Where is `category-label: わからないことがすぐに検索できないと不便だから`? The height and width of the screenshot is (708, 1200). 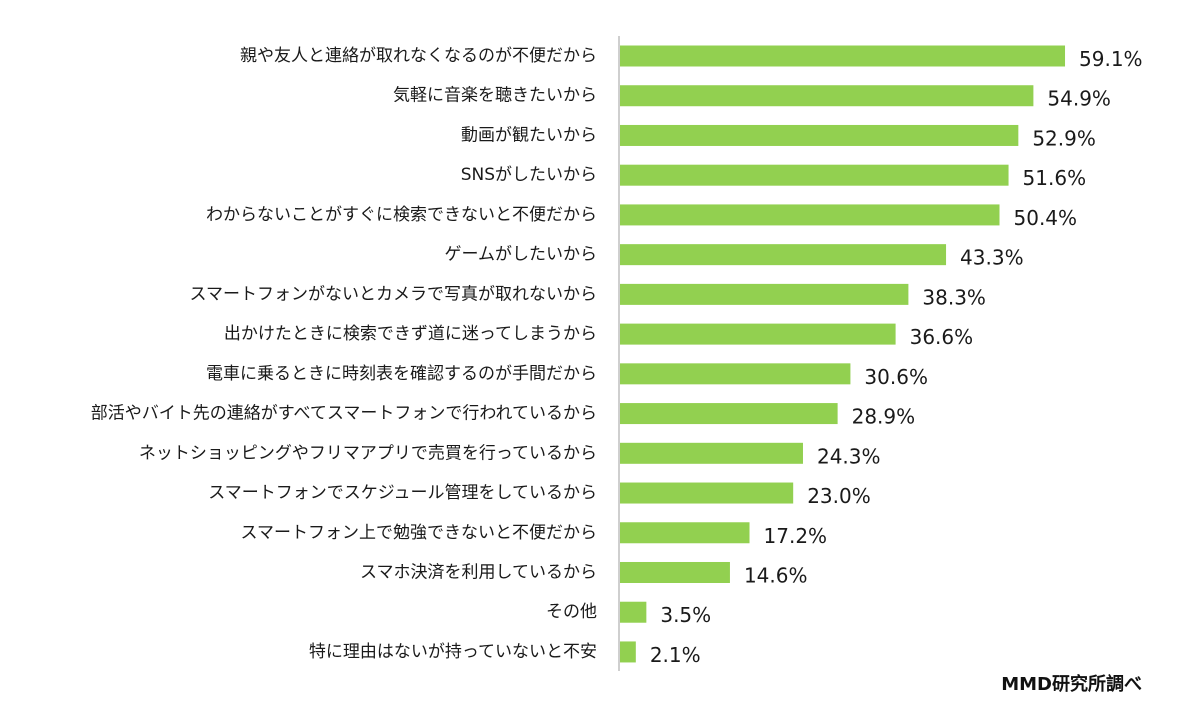 category-label: わからないことがすぐに検索できないと不便だから is located at coordinates (401, 215).